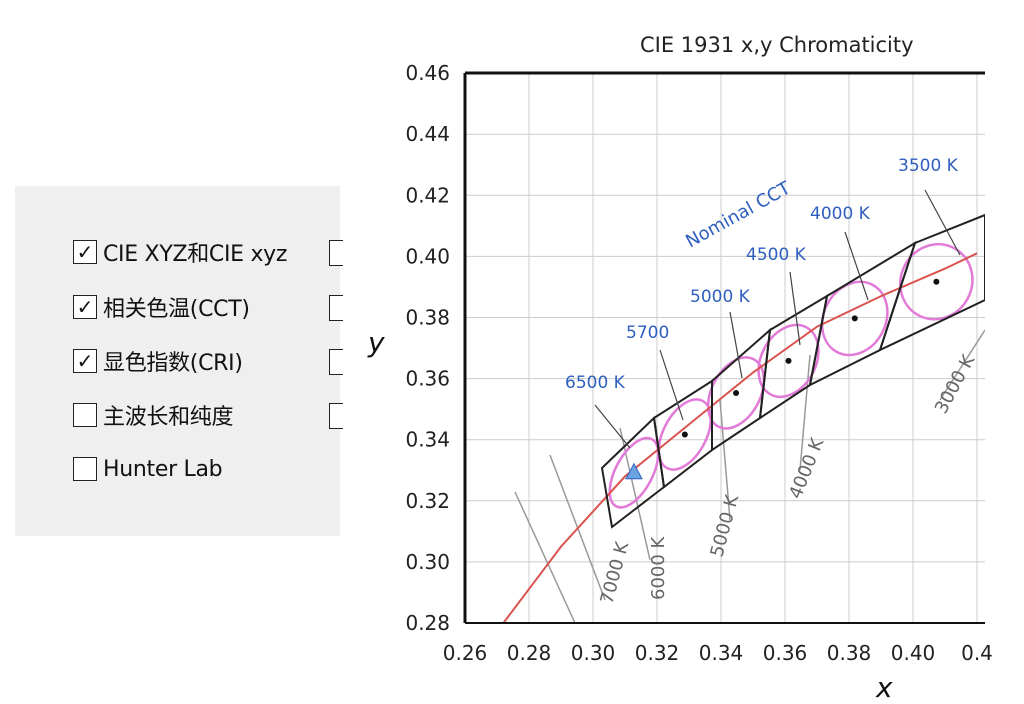  What do you see at coordinates (913, 653) in the screenshot?
I see `x-tick-label: 0.40` at bounding box center [913, 653].